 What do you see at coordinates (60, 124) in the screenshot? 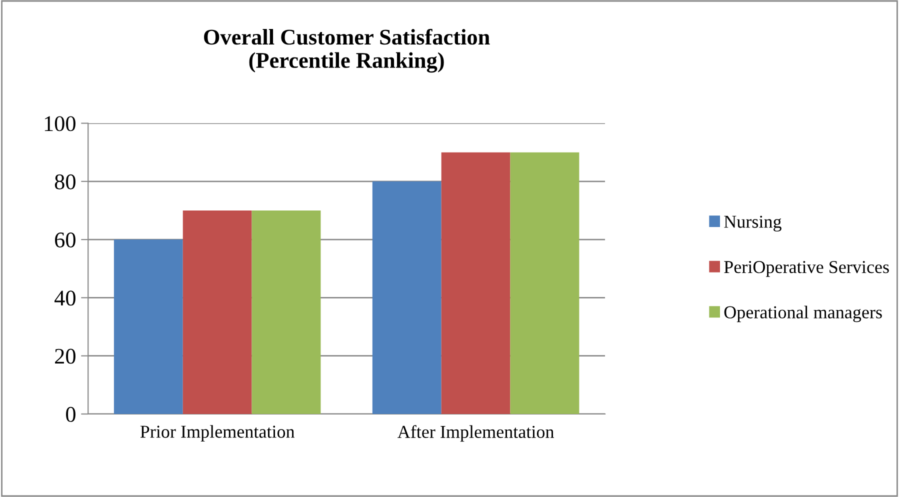
I see `y-tick-label: 100` at bounding box center [60, 124].